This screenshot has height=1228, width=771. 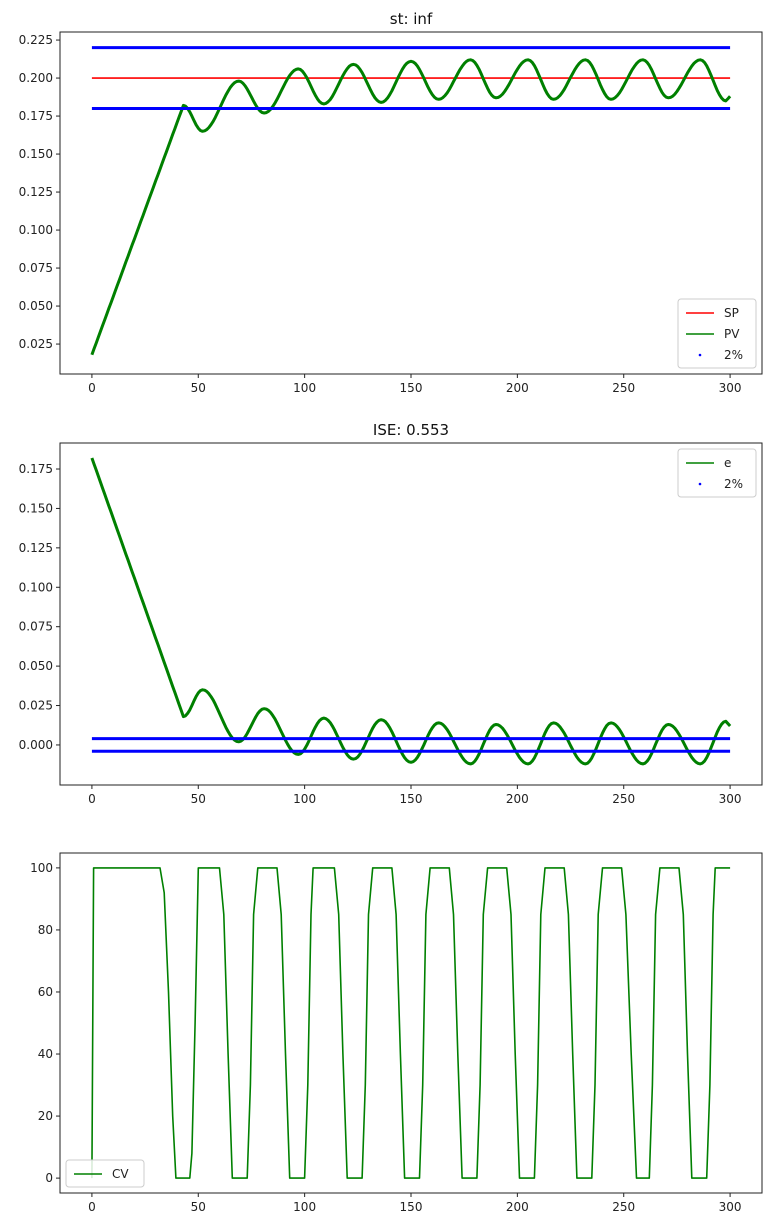 What do you see at coordinates (731, 313) in the screenshot?
I see `legend-label: SP` at bounding box center [731, 313].